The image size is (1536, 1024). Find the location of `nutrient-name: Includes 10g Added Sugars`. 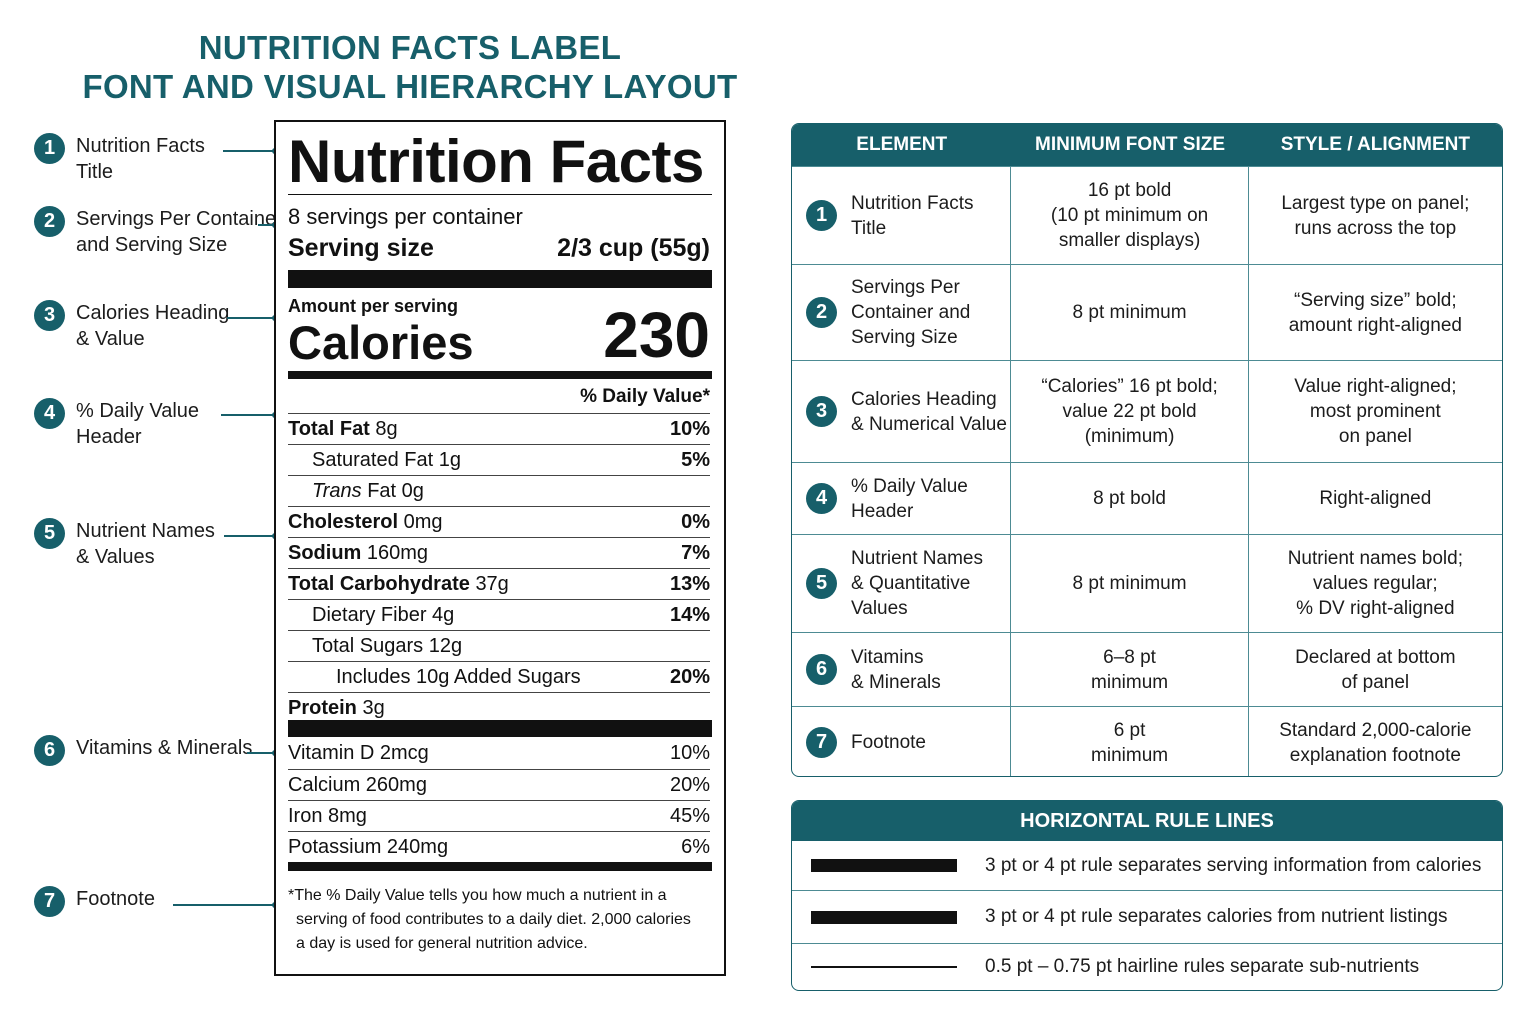

nutrient-name: Includes 10g Added Sugars is located at coordinates (458, 676).